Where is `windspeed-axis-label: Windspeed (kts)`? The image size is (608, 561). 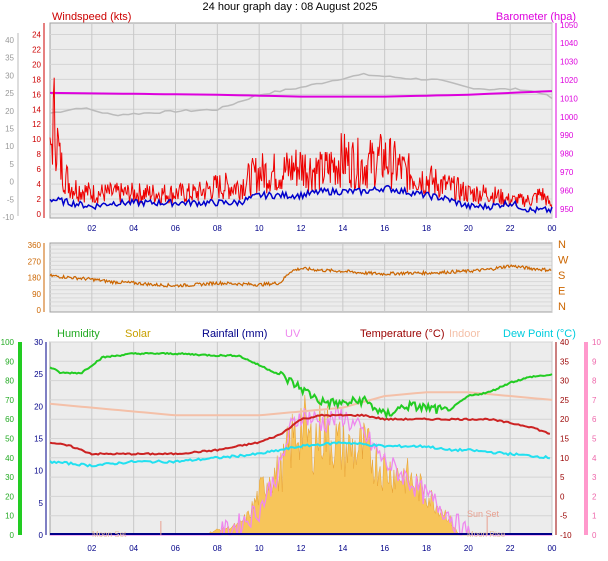 windspeed-axis-label: Windspeed (kts) is located at coordinates (91, 17).